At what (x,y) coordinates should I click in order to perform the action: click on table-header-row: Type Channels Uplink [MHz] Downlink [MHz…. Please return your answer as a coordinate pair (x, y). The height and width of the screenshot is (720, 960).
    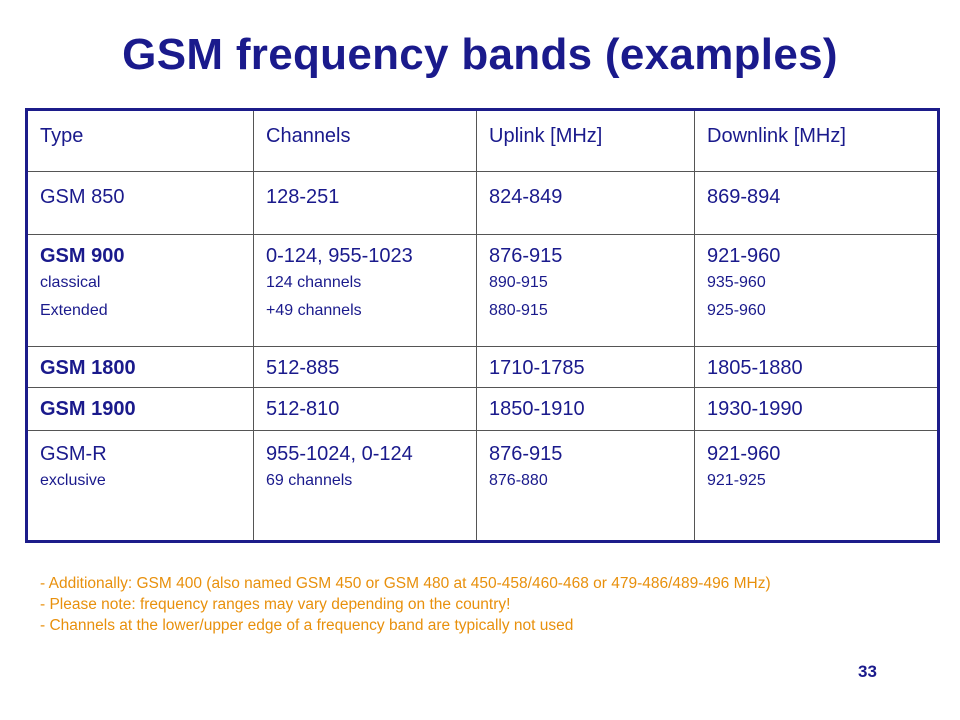
    Looking at the image, I should click on (482, 140).